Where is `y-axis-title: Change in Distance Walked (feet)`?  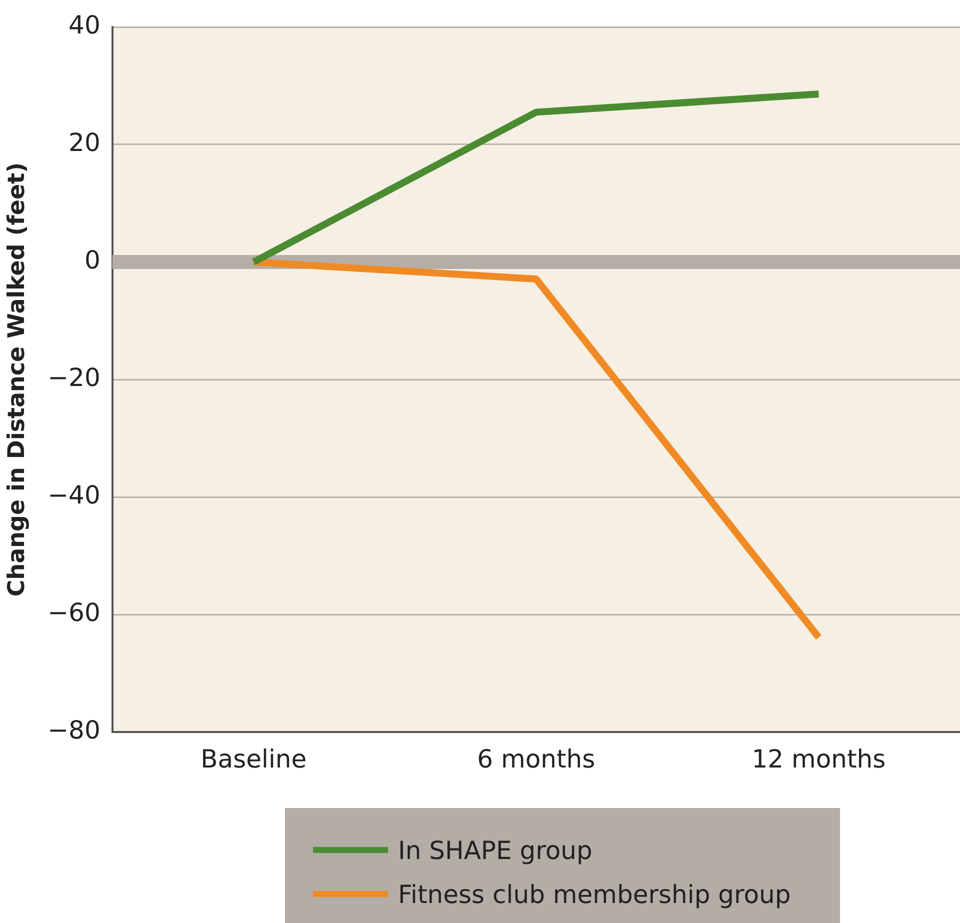 y-axis-title: Change in Distance Walked (feet) is located at coordinates (17, 379).